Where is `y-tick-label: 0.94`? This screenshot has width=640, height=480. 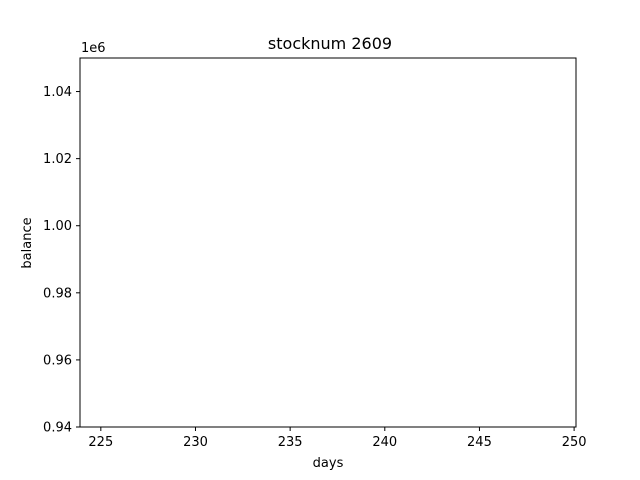
y-tick-label: 0.94 is located at coordinates (57, 428).